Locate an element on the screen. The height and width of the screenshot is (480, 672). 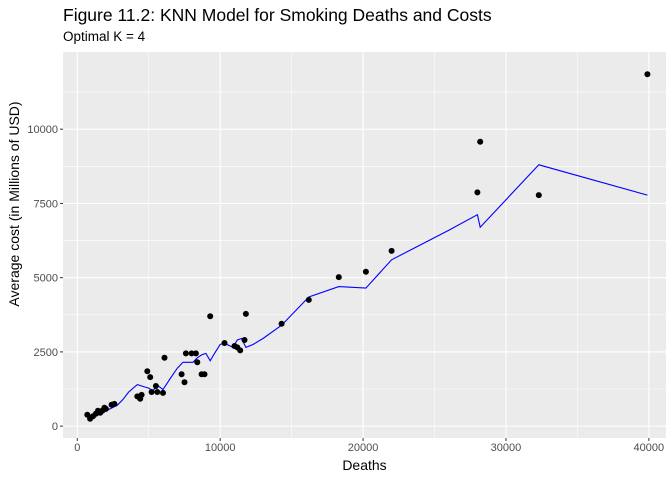
x-axis-label: Deaths is located at coordinates (364, 465).